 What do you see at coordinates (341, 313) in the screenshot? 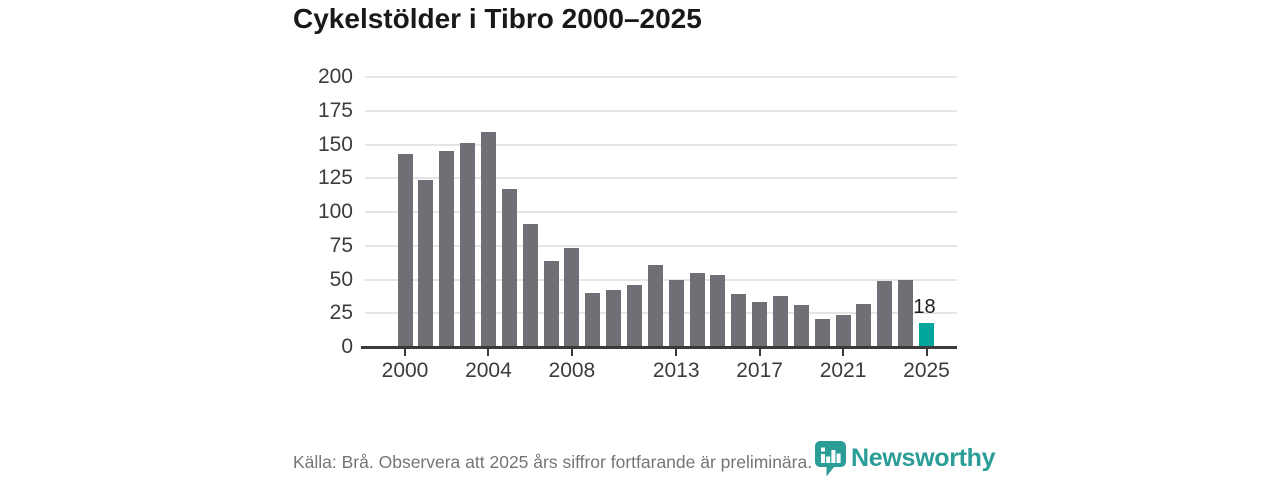
I see `y-axis-label-25: 25` at bounding box center [341, 313].